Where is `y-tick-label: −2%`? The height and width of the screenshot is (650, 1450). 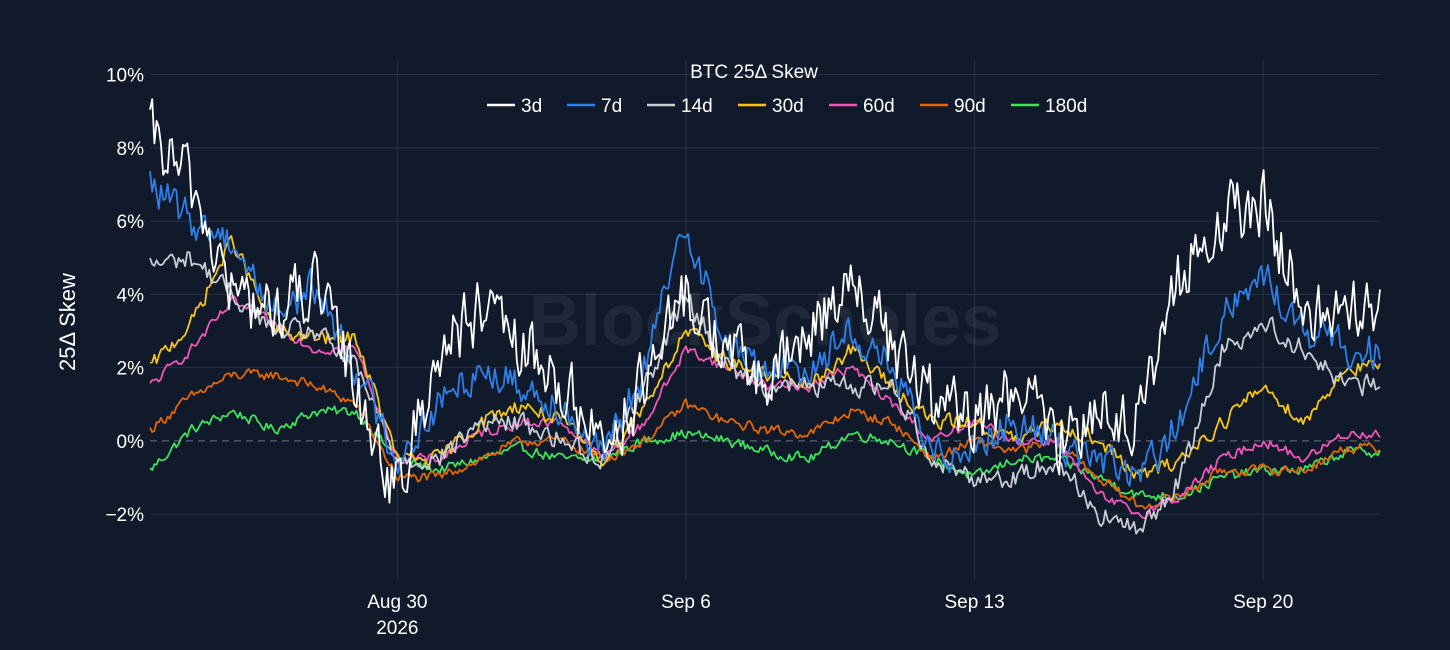
y-tick-label: −2% is located at coordinates (124, 515).